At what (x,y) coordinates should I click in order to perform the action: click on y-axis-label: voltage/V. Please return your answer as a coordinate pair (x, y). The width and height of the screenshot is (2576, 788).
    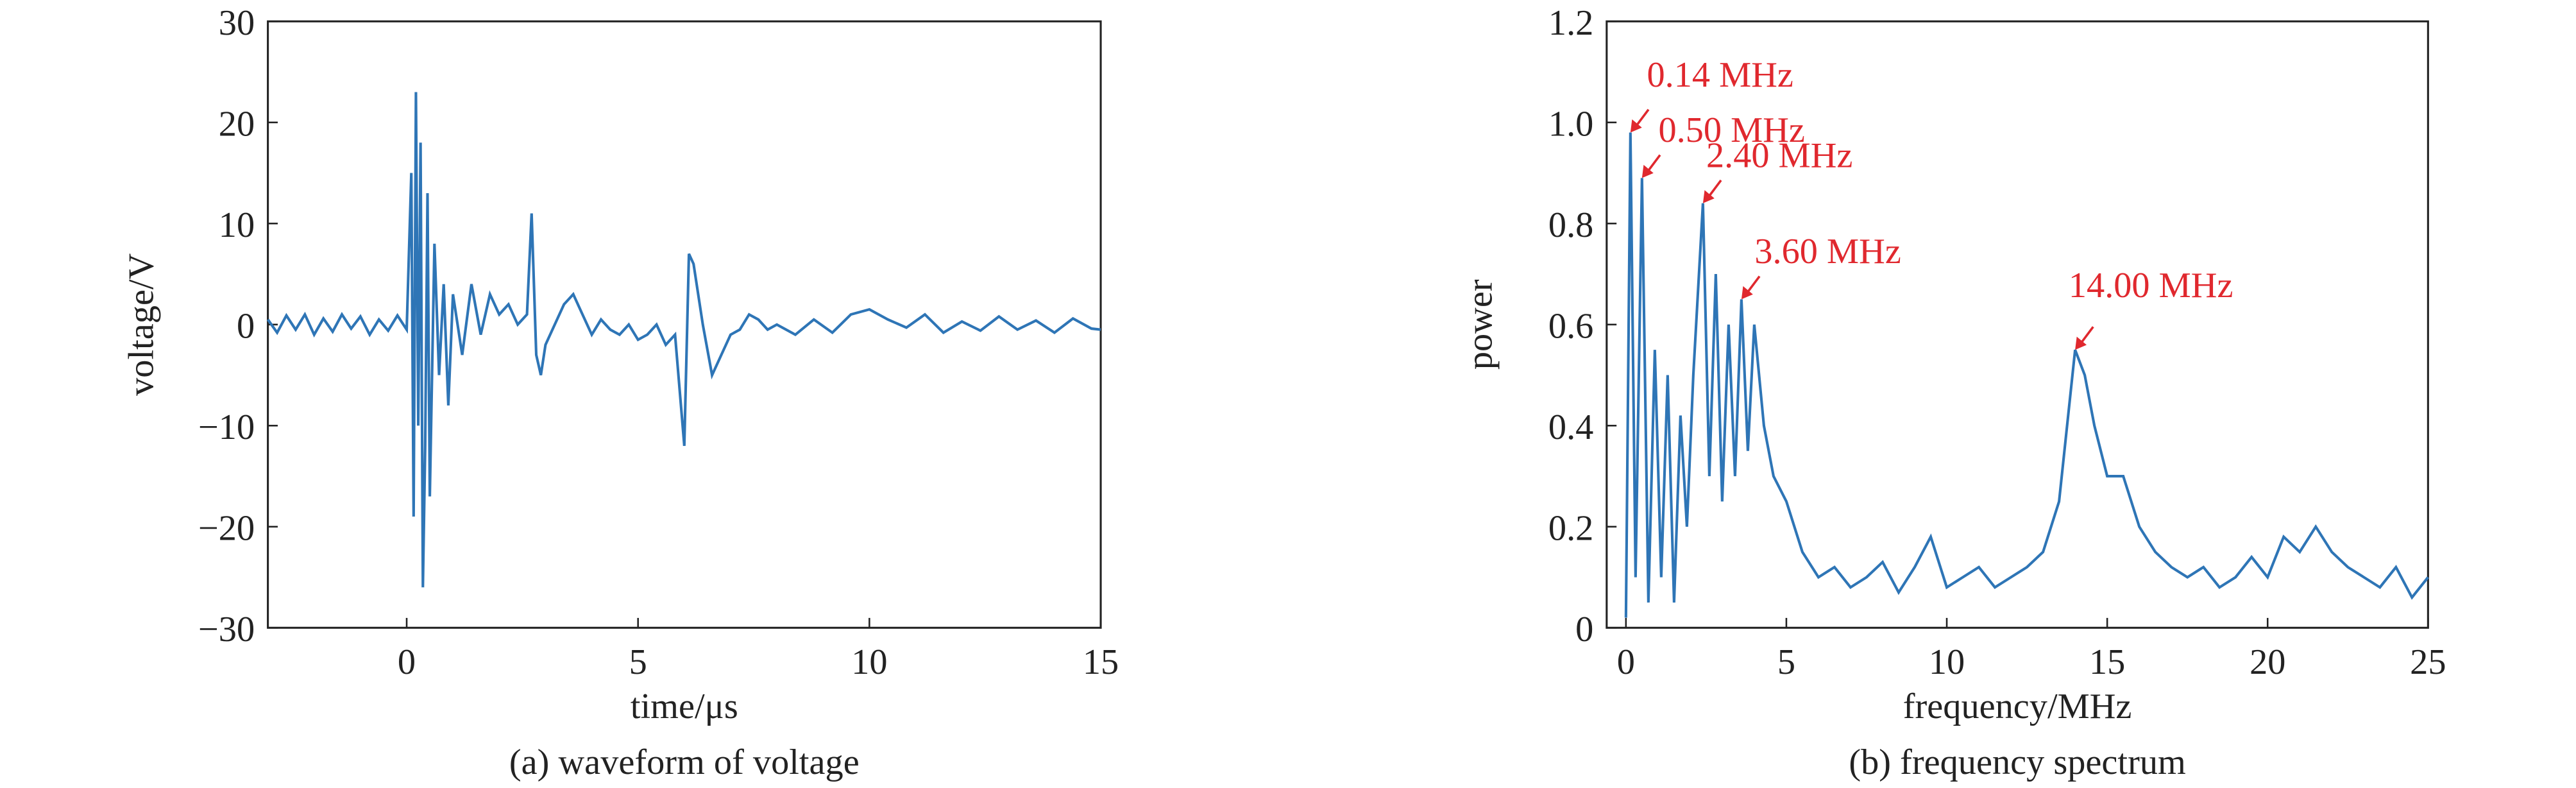
    Looking at the image, I should click on (141, 324).